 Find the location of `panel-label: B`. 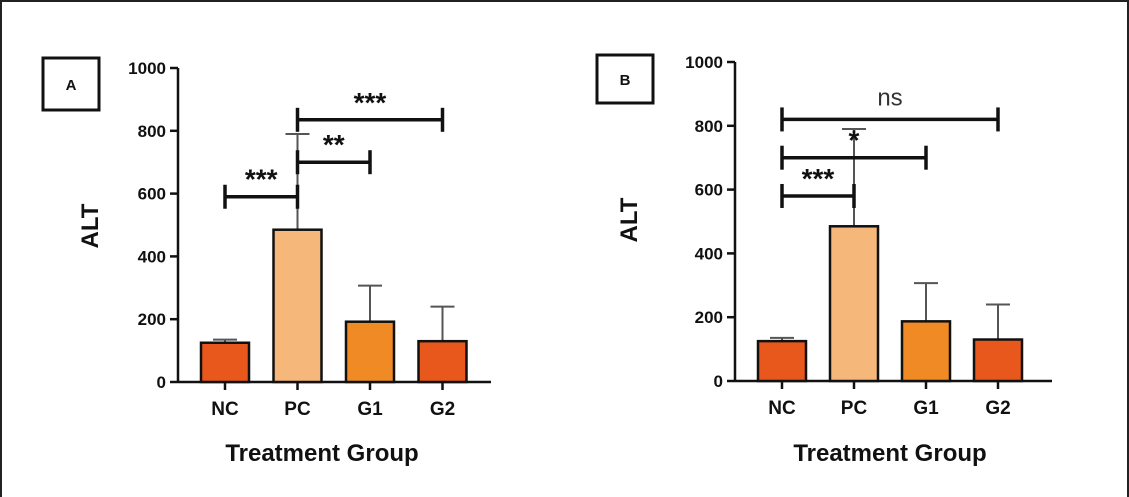

panel-label: B is located at coordinates (625, 80).